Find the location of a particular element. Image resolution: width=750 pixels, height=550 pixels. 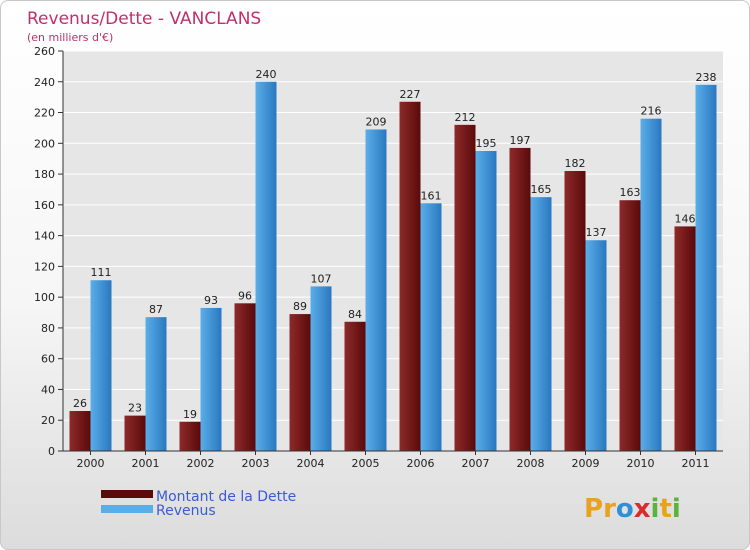

data-label: 137 is located at coordinates (596, 232).